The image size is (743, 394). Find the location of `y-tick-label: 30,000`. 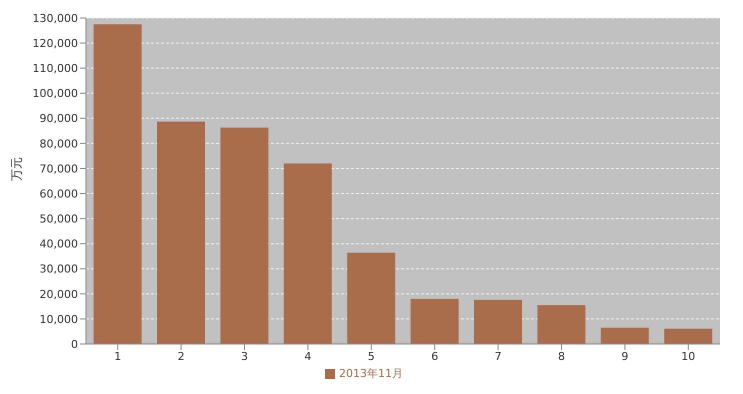

y-tick-label: 30,000 is located at coordinates (59, 269).